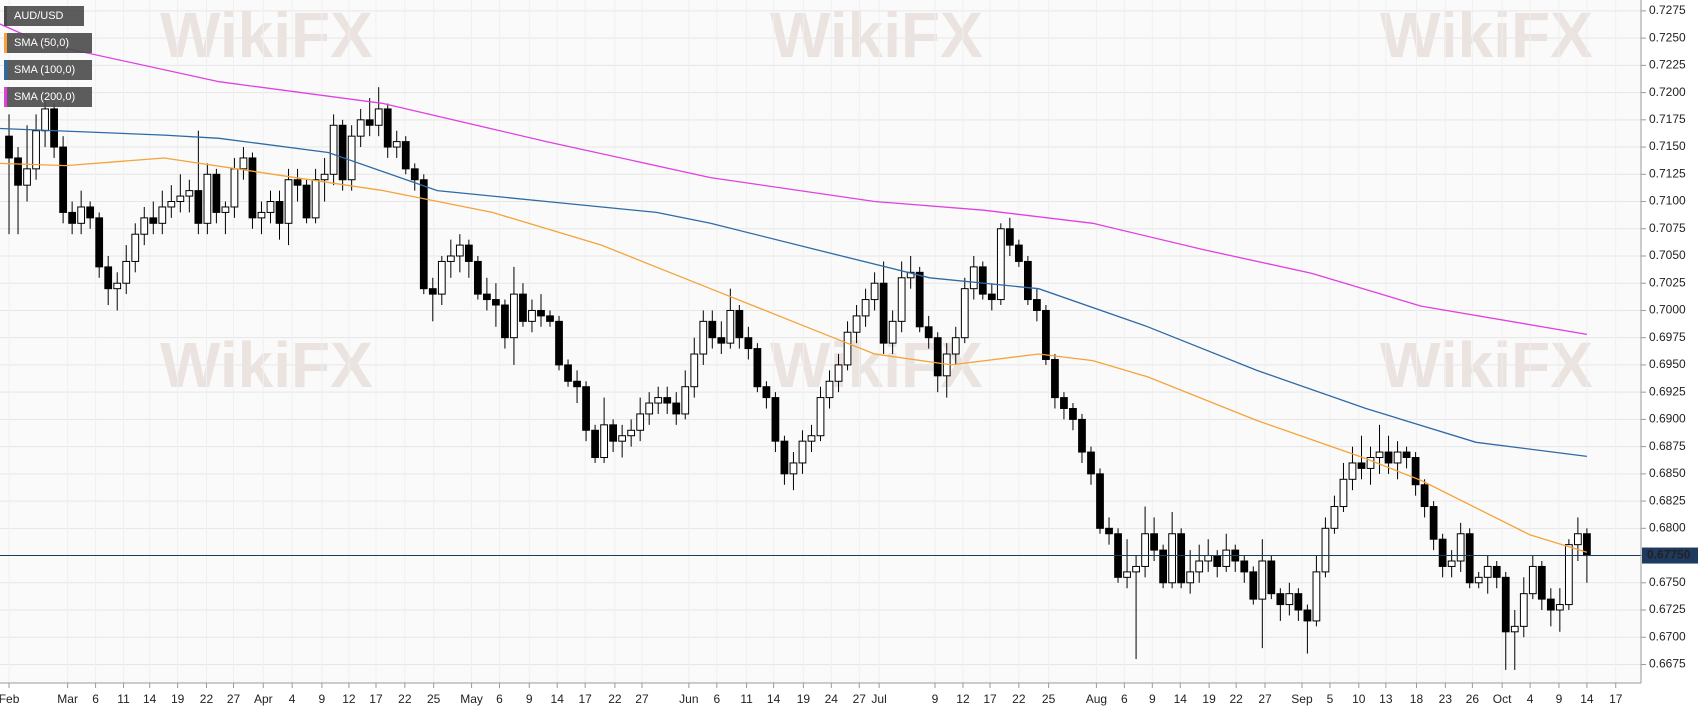 The image size is (1707, 712). Describe the element at coordinates (1667, 527) in the screenshot. I see `y-tick-label: 0.6800` at that location.